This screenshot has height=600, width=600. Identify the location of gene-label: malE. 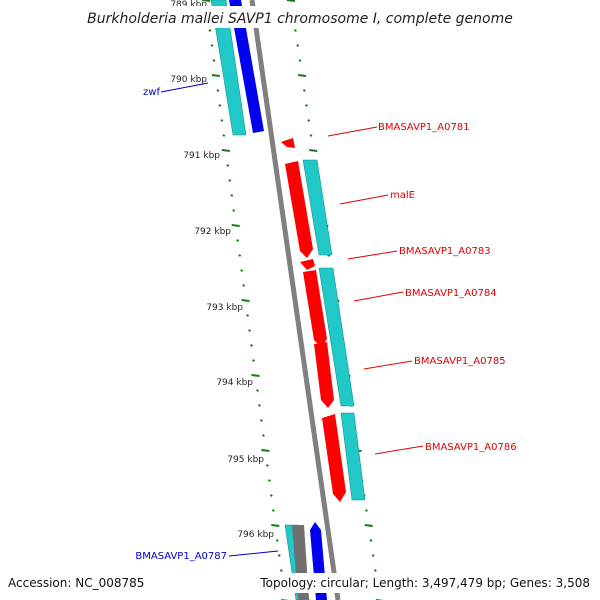
(402, 195).